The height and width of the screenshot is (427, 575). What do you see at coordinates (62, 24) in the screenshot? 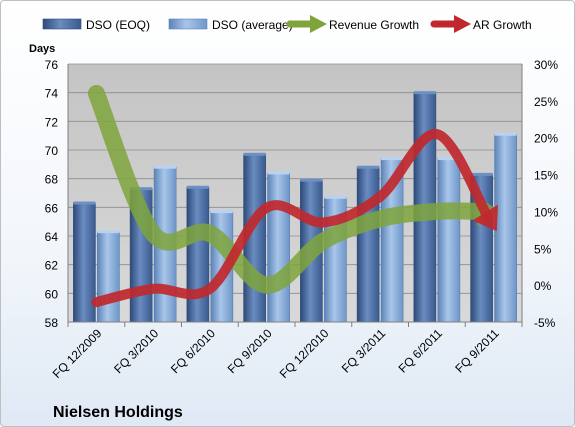
I see `legend-swatch-dso-eoq` at bounding box center [62, 24].